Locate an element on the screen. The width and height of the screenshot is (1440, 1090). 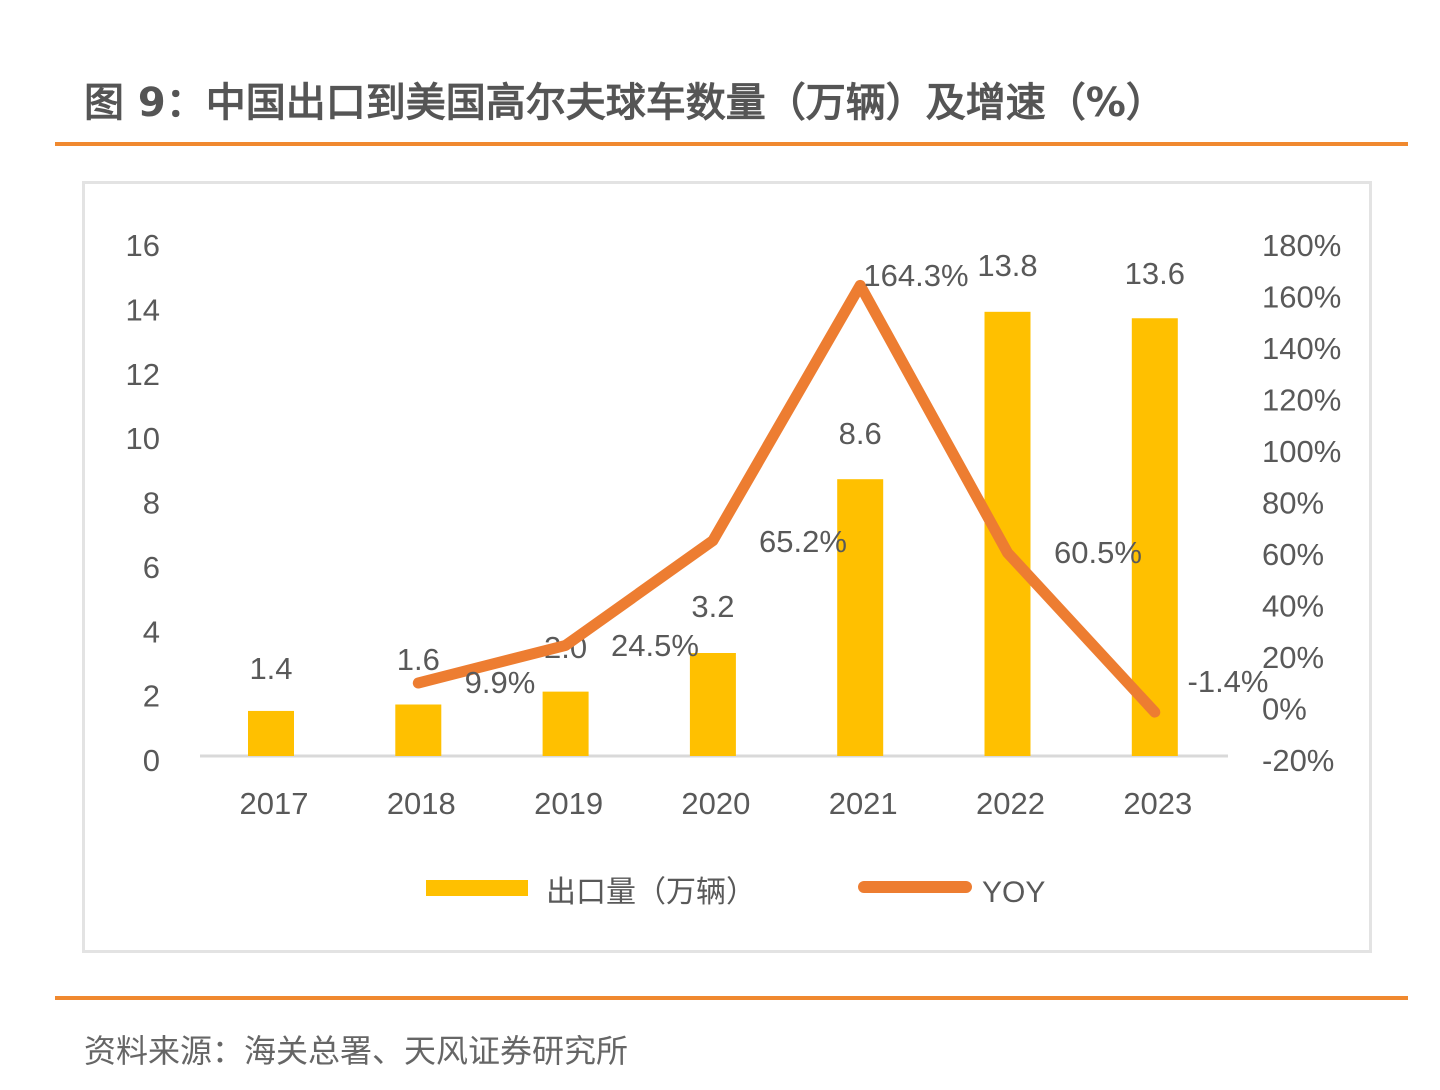
right-tick-label: 120% is located at coordinates (1301, 400).